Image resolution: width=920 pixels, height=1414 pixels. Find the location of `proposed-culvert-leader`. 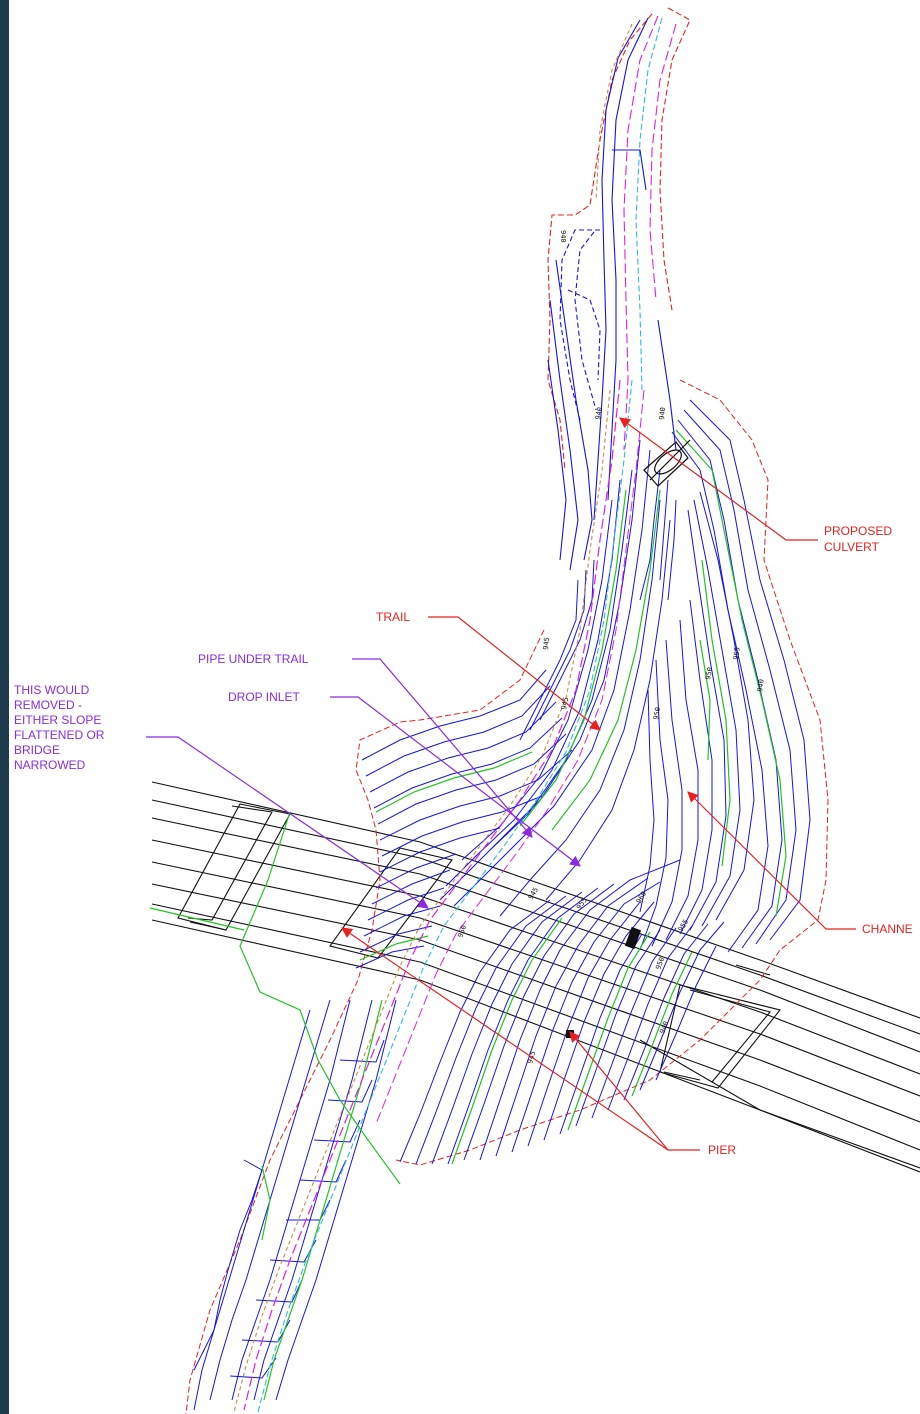

proposed-culvert-leader is located at coordinates (718, 479).